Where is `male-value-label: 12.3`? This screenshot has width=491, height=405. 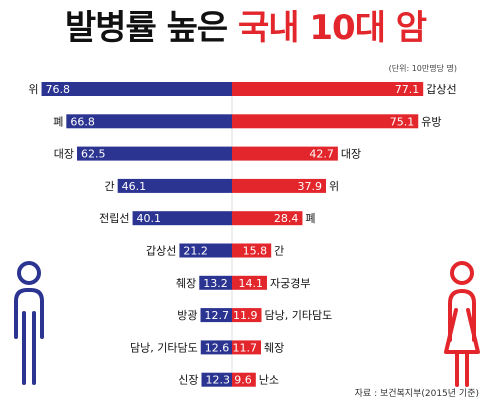 male-value-label: 12.3 is located at coordinates (217, 380).